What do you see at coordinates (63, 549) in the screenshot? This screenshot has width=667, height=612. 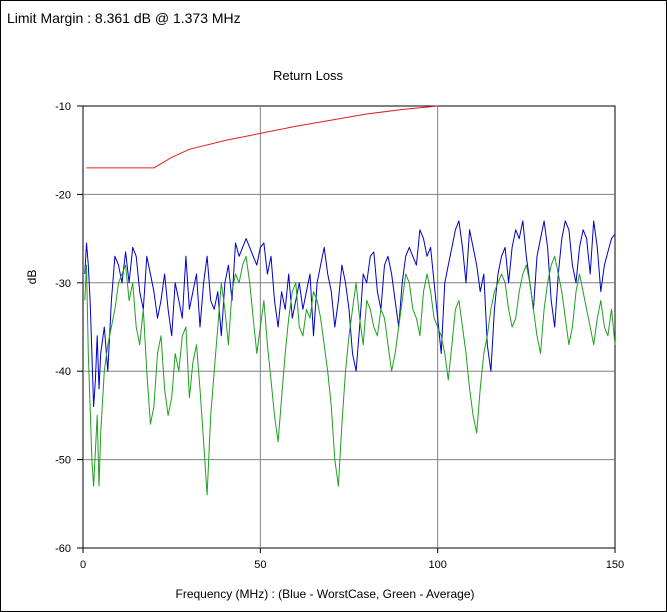 I see `y-tick-label: -60` at bounding box center [63, 549].